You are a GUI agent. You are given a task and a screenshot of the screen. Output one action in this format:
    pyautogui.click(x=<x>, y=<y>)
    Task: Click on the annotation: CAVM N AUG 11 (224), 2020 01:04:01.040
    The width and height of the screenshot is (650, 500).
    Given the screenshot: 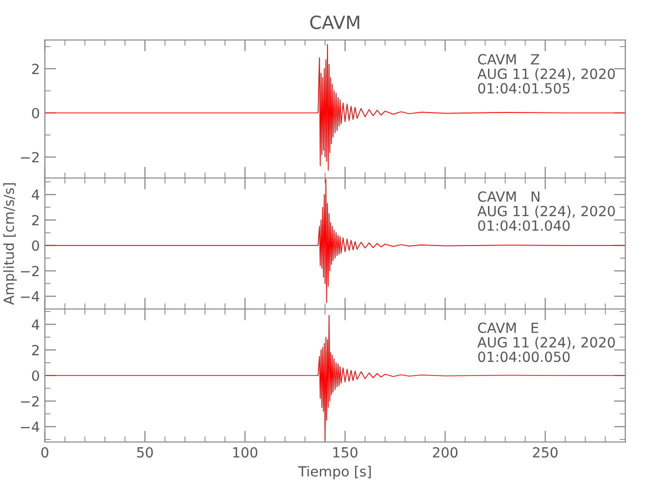 What is the action you would take?
    pyautogui.click(x=546, y=211)
    